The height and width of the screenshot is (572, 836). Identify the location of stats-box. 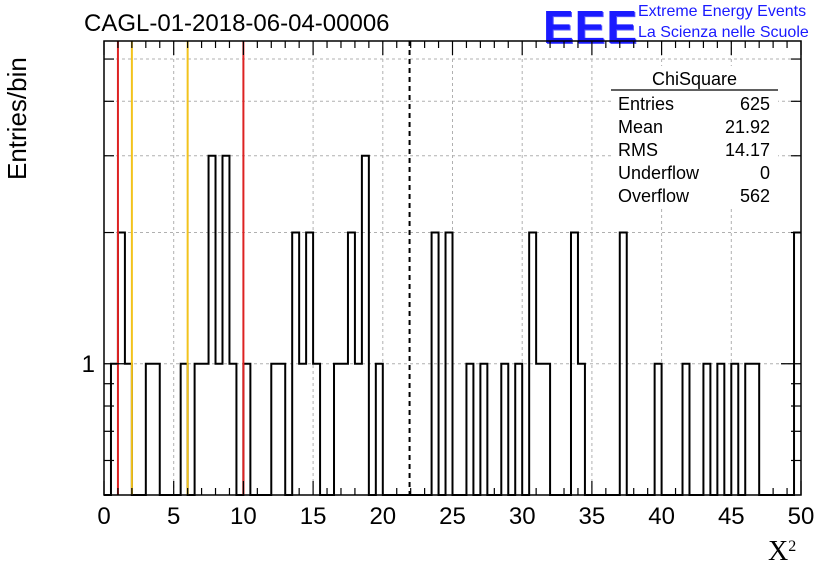
(694, 136).